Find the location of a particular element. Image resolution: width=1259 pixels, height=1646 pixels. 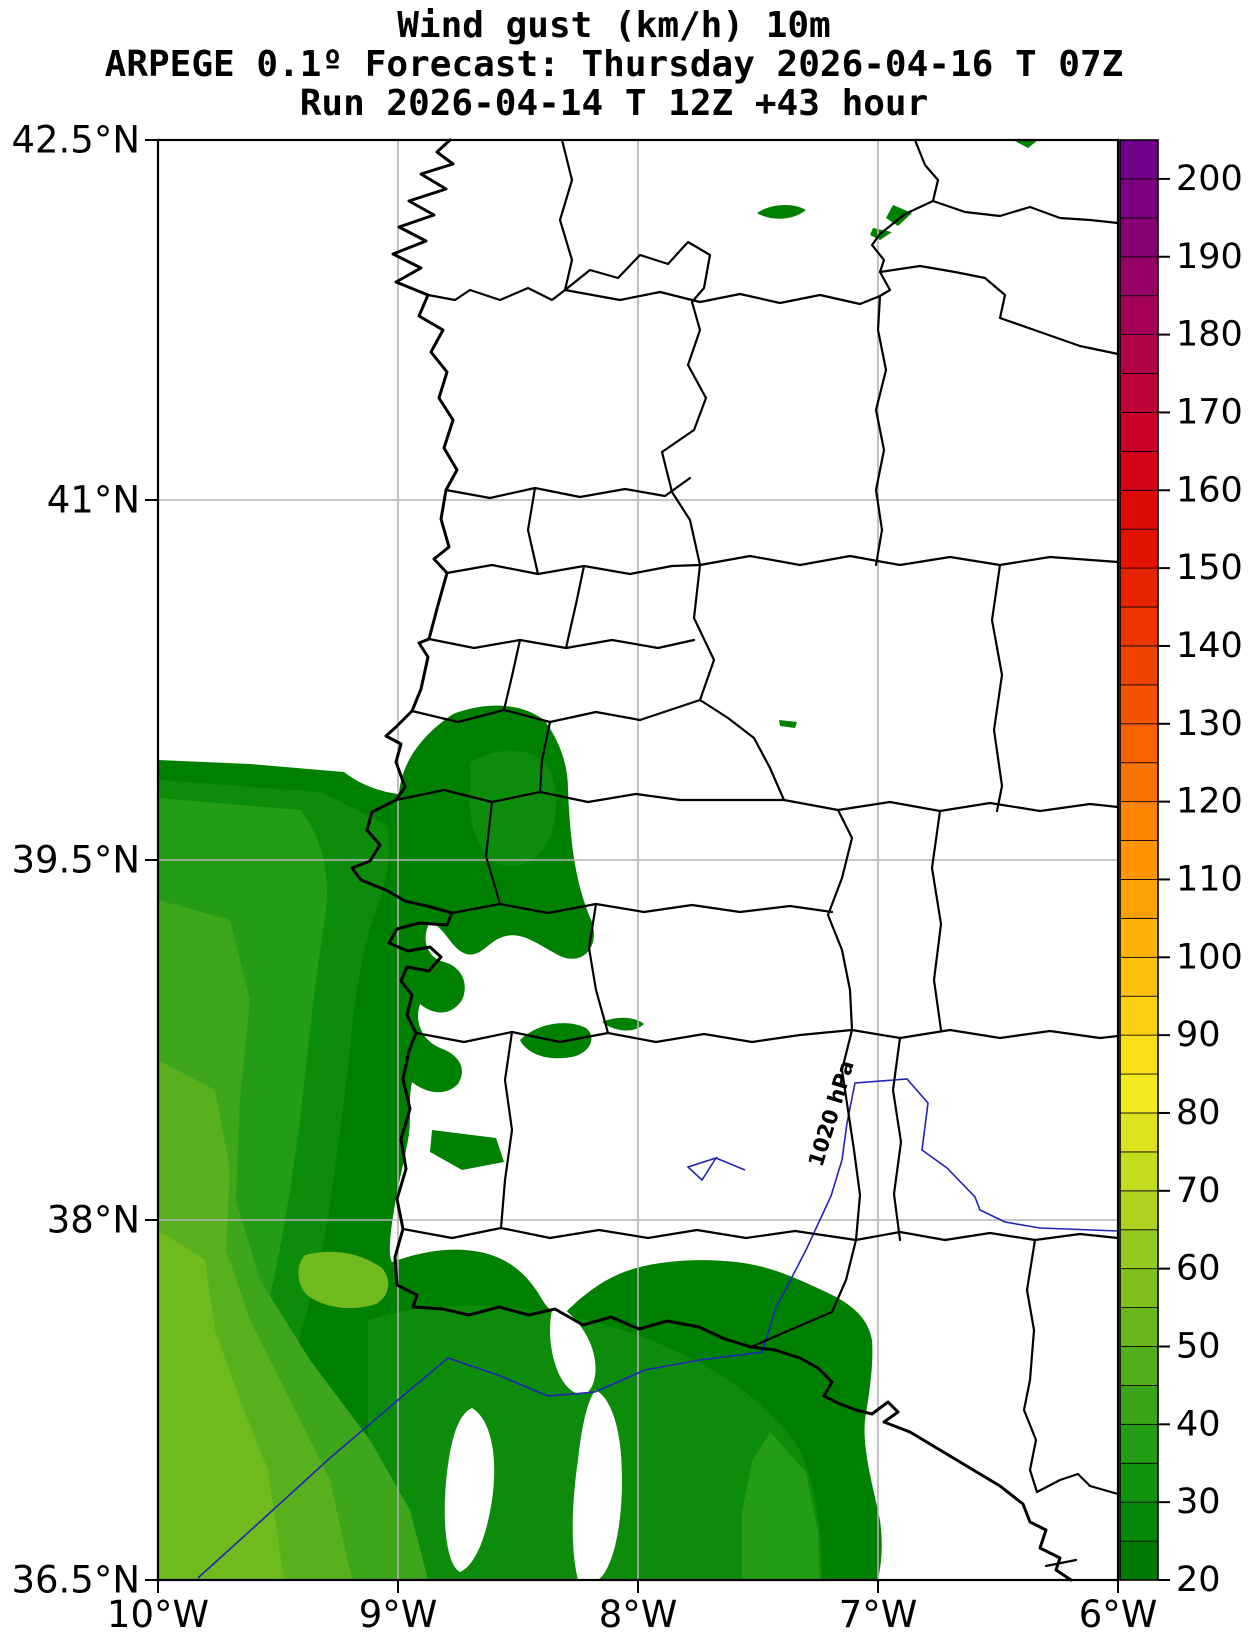

lon-tick-label-2: 8°W is located at coordinates (638, 1614).